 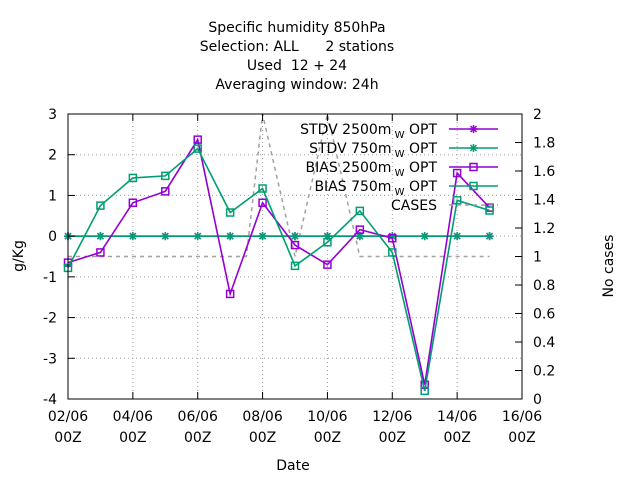 What do you see at coordinates (368, 131) in the screenshot?
I see `legend-label: STDV 2500m W OPT` at bounding box center [368, 131].